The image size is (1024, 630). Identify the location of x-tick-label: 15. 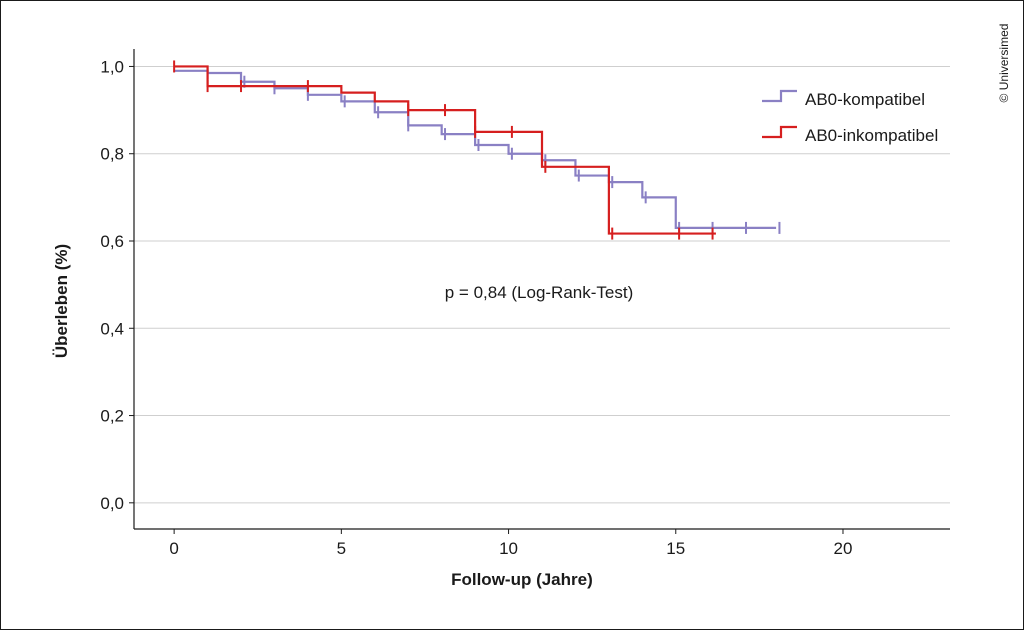
(675, 548).